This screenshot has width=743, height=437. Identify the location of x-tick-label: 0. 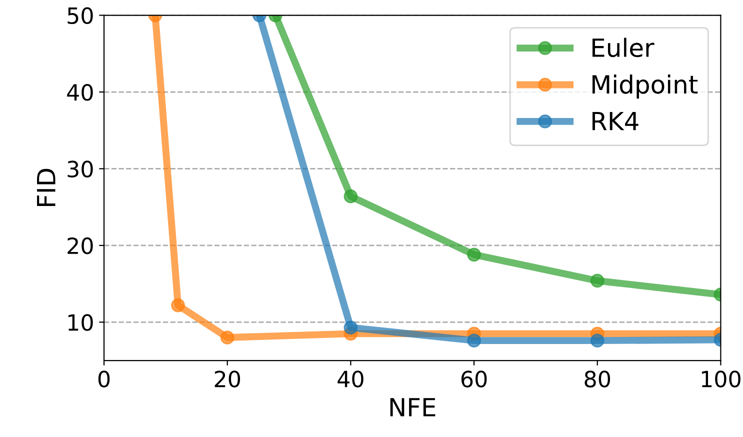
(104, 379).